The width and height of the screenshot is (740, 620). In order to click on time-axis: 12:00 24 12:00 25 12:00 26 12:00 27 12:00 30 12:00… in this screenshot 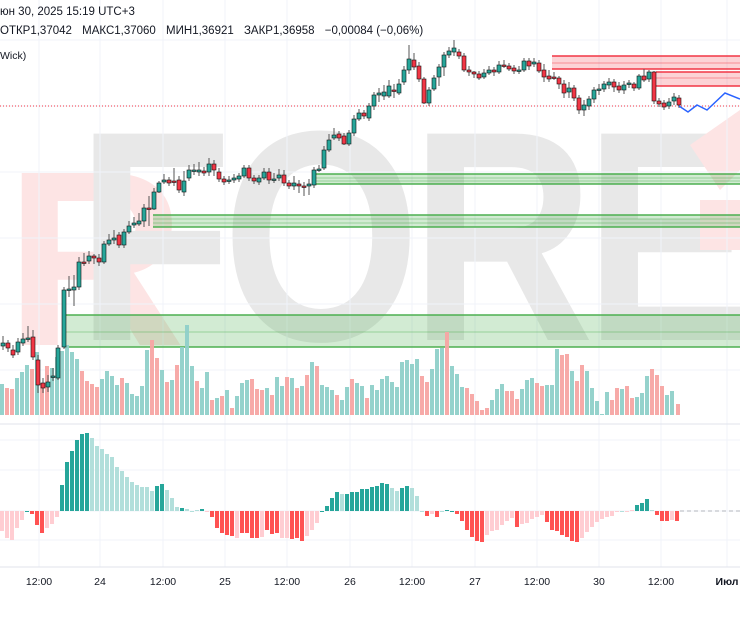, I will do `click(382, 582)`.